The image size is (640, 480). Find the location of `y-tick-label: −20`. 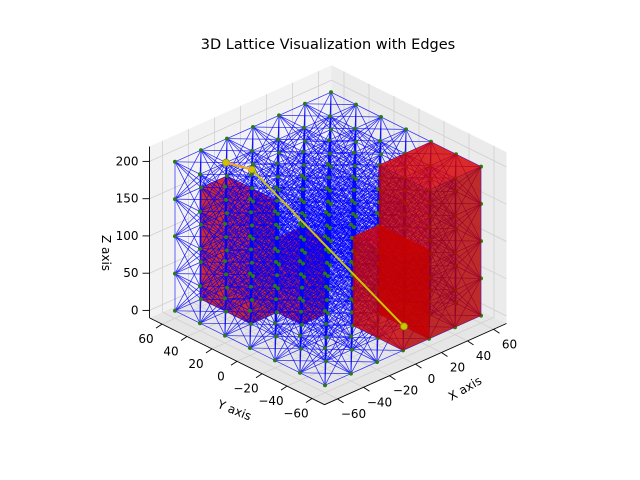

y-tick-label: −20 is located at coordinates (245, 389).